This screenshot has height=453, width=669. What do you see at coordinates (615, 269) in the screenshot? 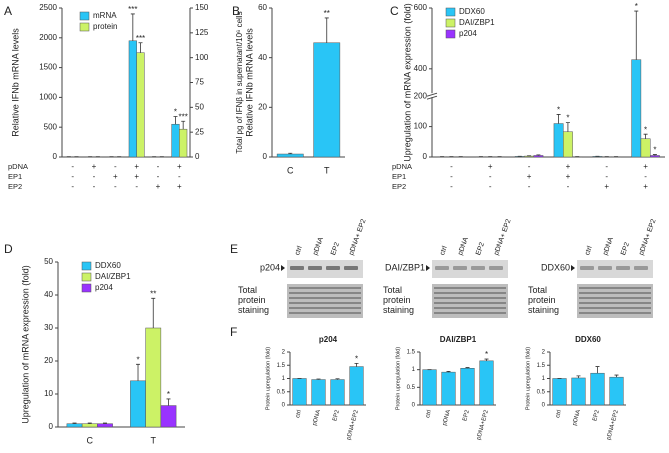
I see `blot-image` at bounding box center [615, 269].